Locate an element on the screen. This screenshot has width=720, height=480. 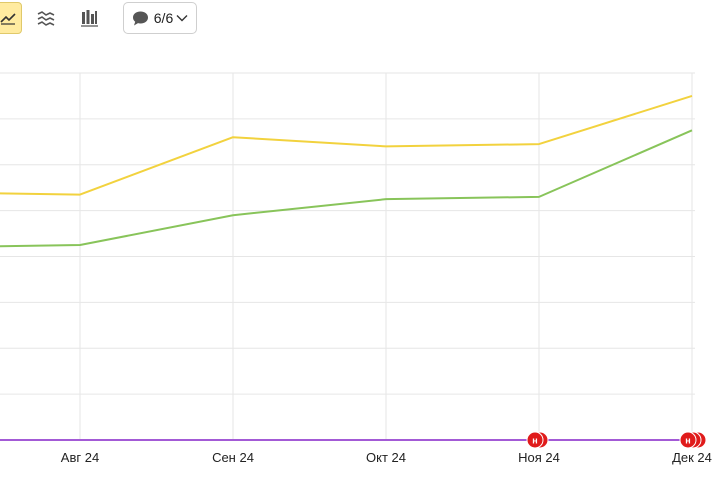
line-chart-icon is located at coordinates (8, 19).